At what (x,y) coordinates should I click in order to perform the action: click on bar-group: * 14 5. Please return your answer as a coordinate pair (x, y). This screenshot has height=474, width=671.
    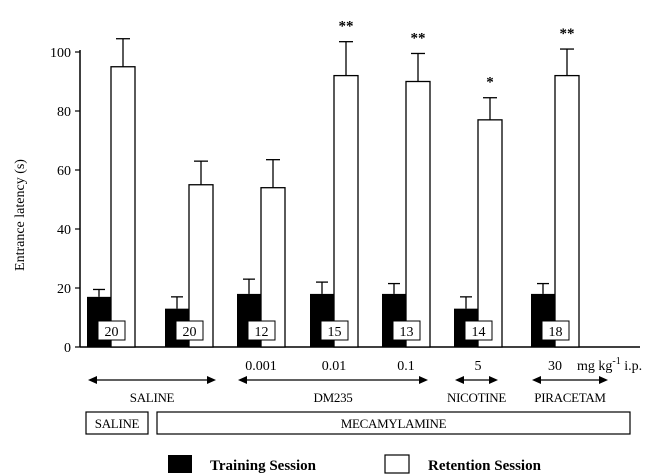
    Looking at the image, I should click on (478, 224).